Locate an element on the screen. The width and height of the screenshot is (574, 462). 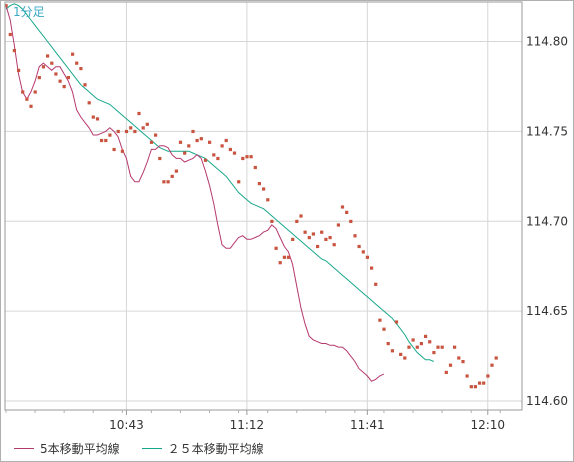
legend-swatch-ma5 is located at coordinates (24, 448).